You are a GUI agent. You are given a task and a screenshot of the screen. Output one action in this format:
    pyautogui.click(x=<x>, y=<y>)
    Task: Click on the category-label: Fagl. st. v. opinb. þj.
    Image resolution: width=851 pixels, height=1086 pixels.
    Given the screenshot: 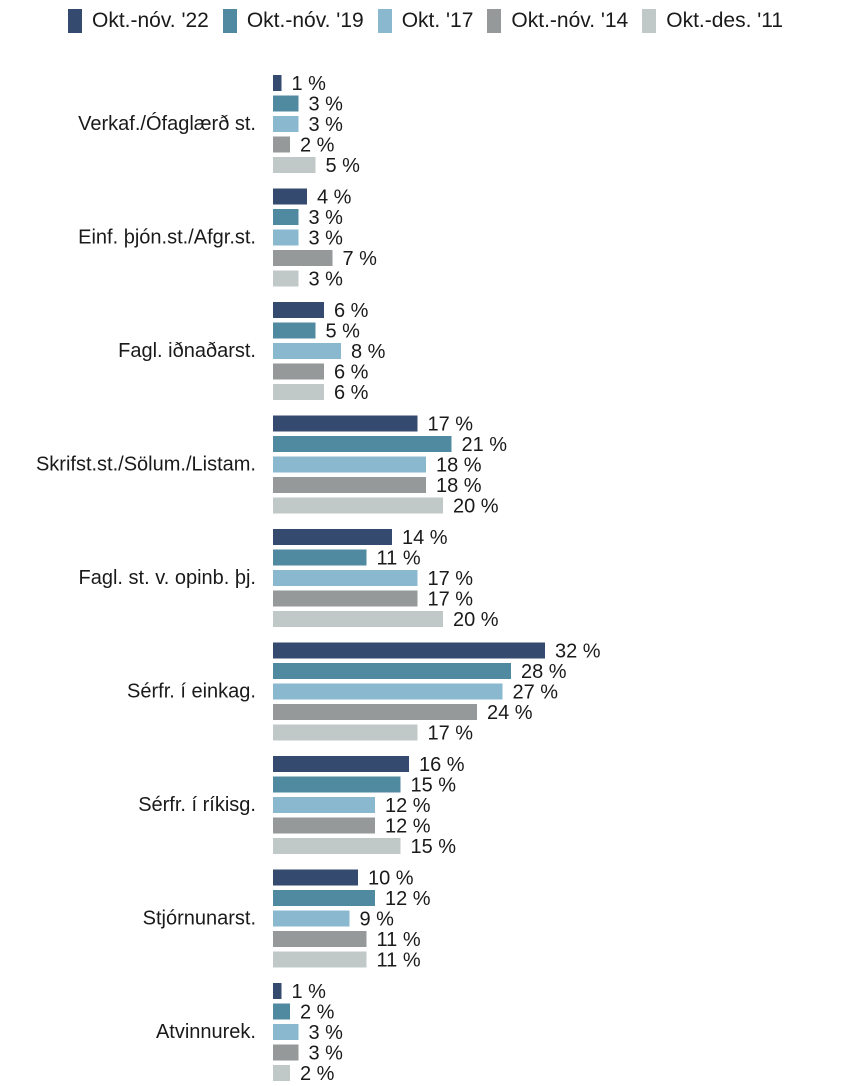 What is the action you would take?
    pyautogui.click(x=168, y=578)
    